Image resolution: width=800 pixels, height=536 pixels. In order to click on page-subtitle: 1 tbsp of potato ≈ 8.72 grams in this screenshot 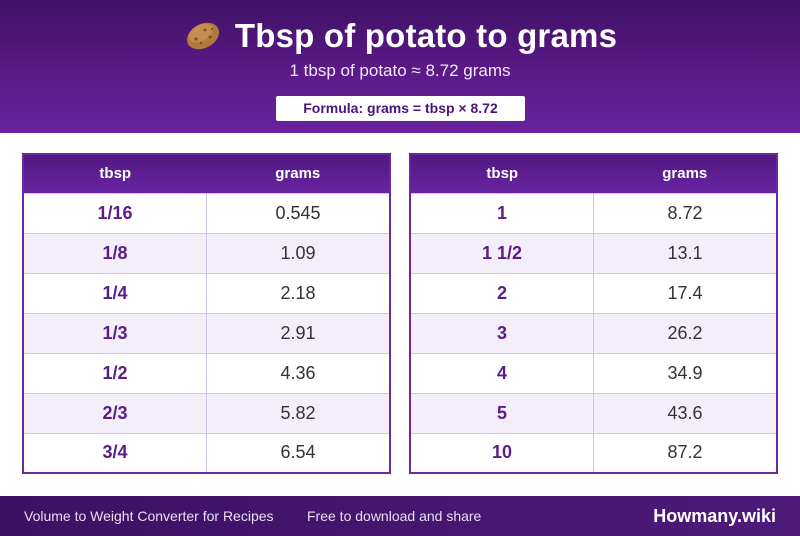, I will do `click(400, 70)`.